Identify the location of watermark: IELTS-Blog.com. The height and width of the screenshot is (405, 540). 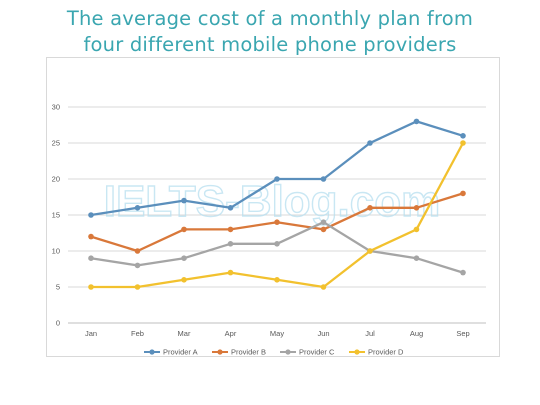
(272, 201).